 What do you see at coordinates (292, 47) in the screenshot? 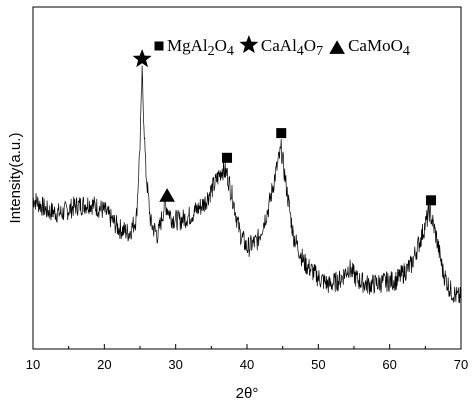
I see `legend-label-1: CaAl4O7` at bounding box center [292, 47].